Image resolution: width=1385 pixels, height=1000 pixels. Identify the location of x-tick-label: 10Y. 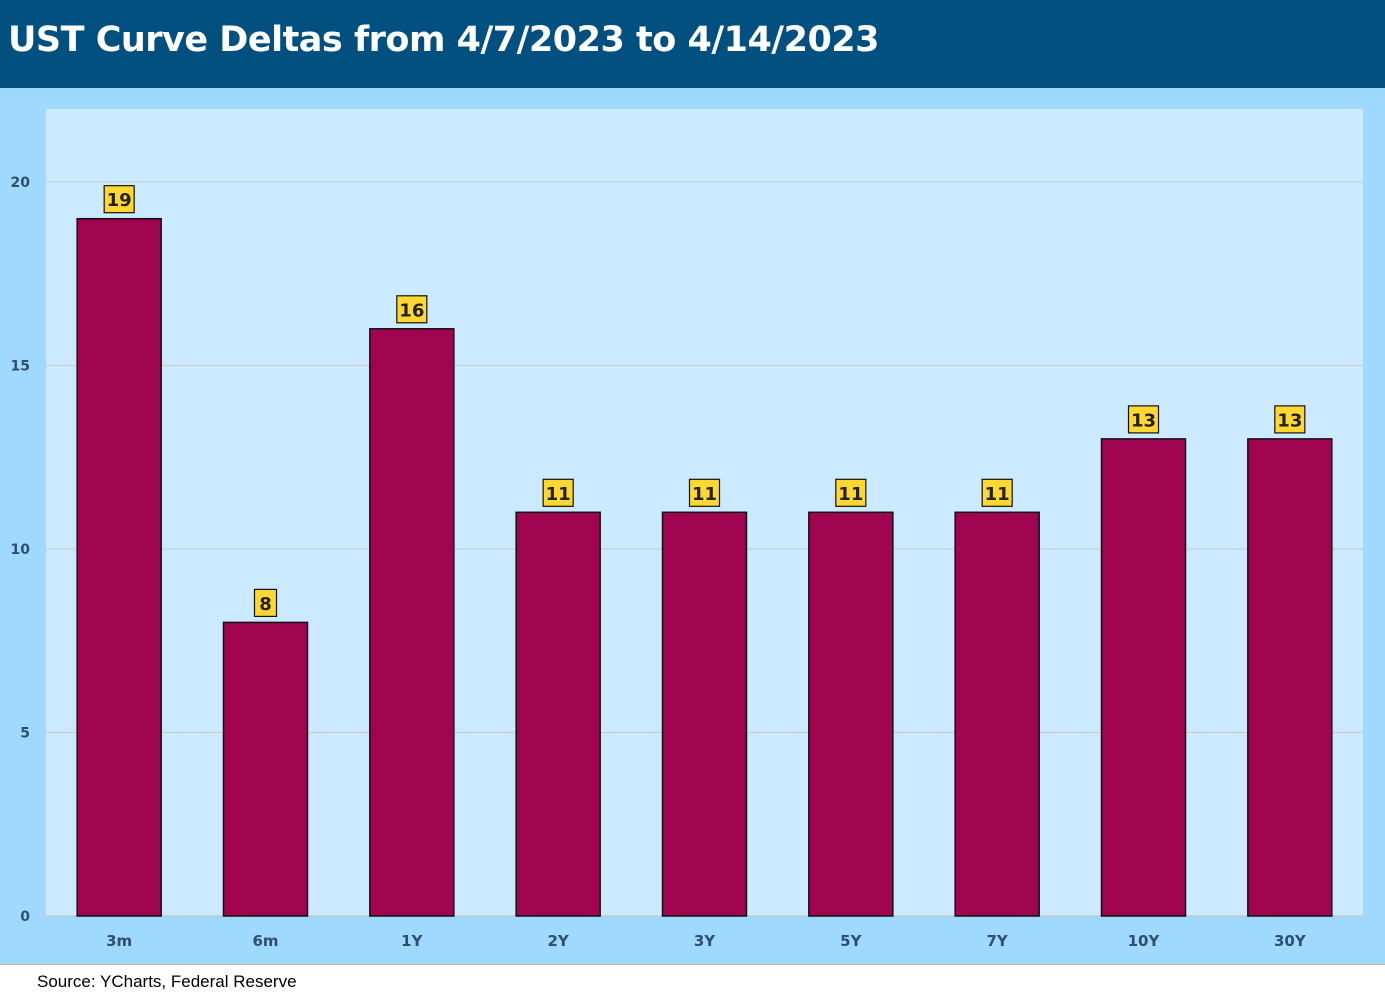
(1144, 941).